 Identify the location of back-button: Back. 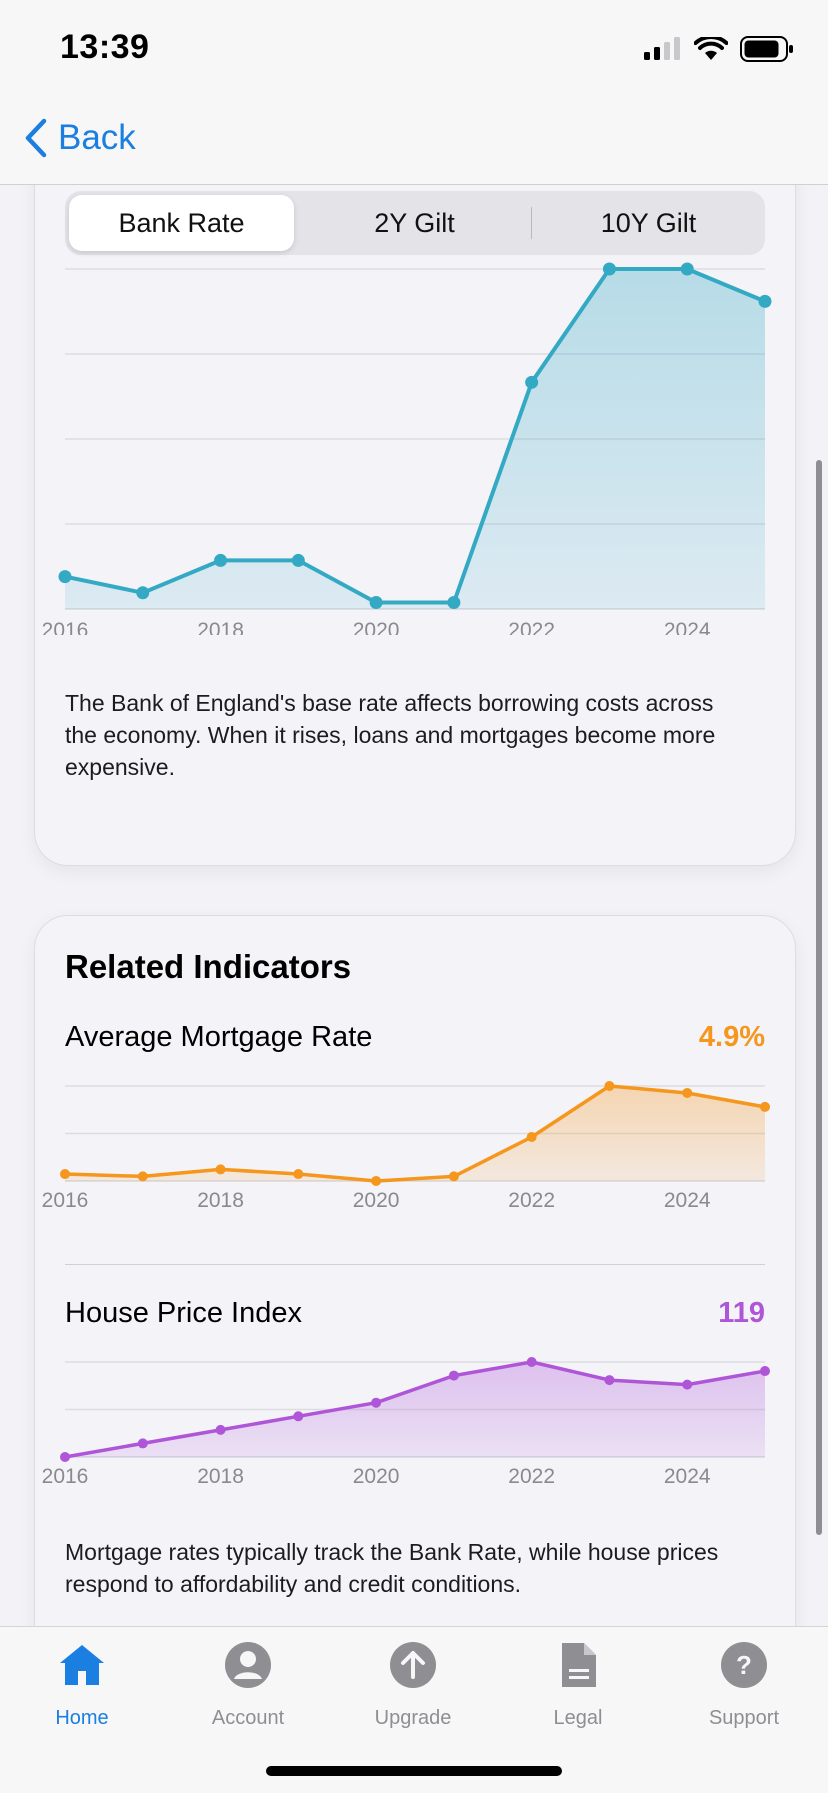
(80, 138).